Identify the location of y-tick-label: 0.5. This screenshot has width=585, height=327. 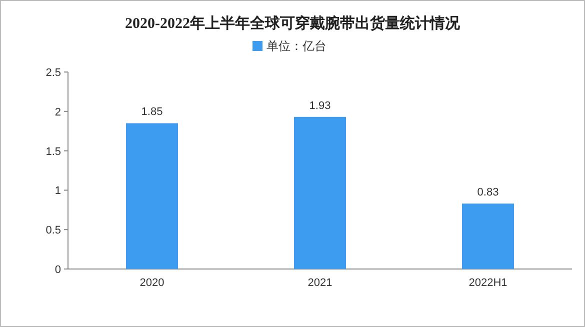
(53, 230).